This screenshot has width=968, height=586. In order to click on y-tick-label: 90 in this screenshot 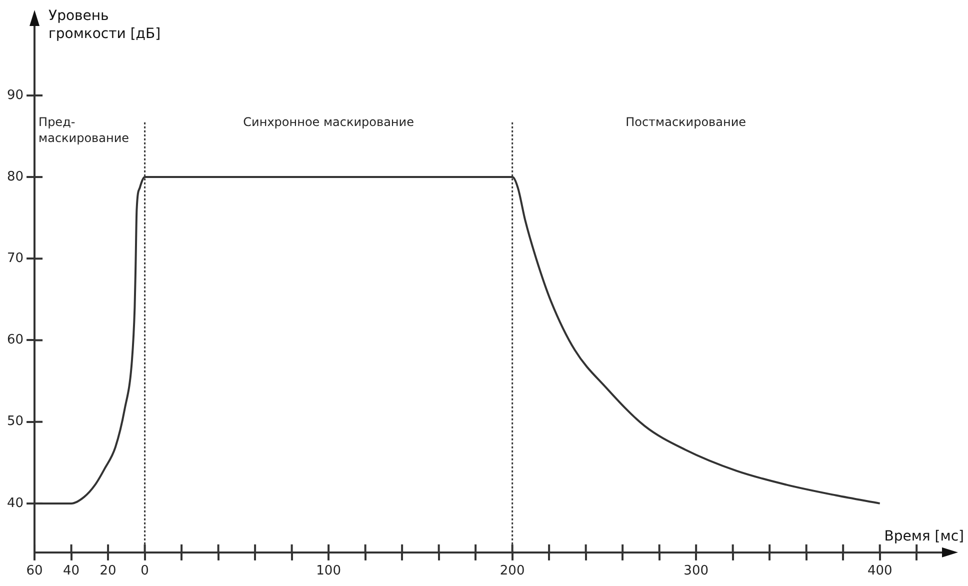, I will do `click(15, 95)`.